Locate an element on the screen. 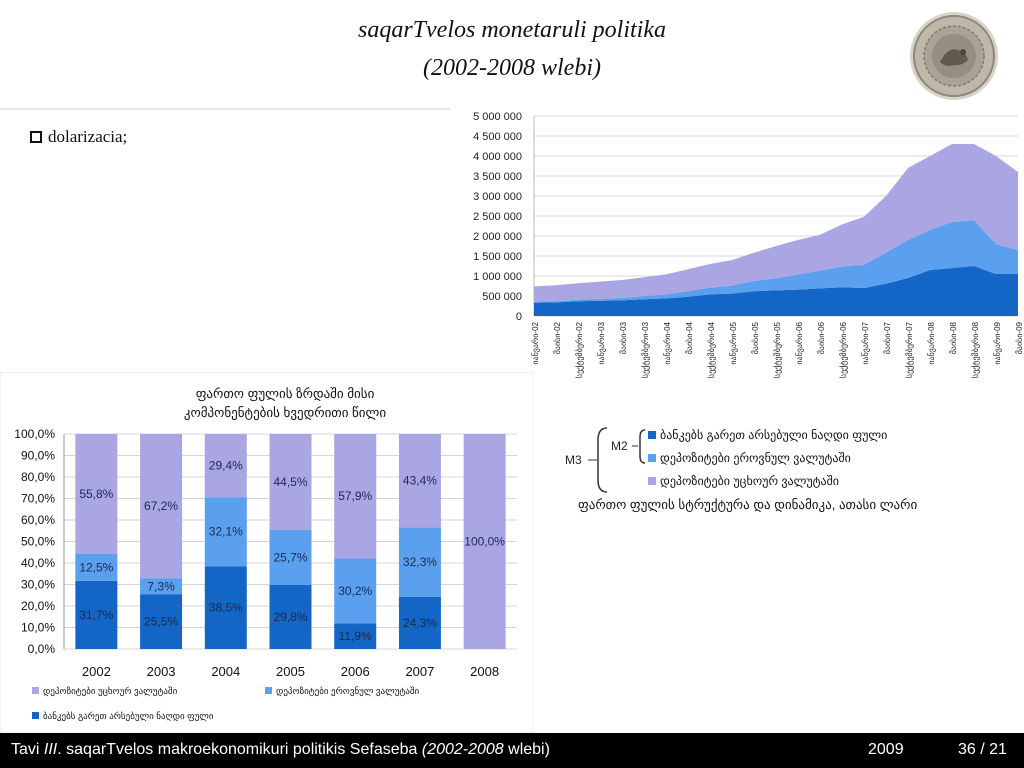 This screenshot has width=1024, height=768. bar-data-label: 29,4% is located at coordinates (226, 466).